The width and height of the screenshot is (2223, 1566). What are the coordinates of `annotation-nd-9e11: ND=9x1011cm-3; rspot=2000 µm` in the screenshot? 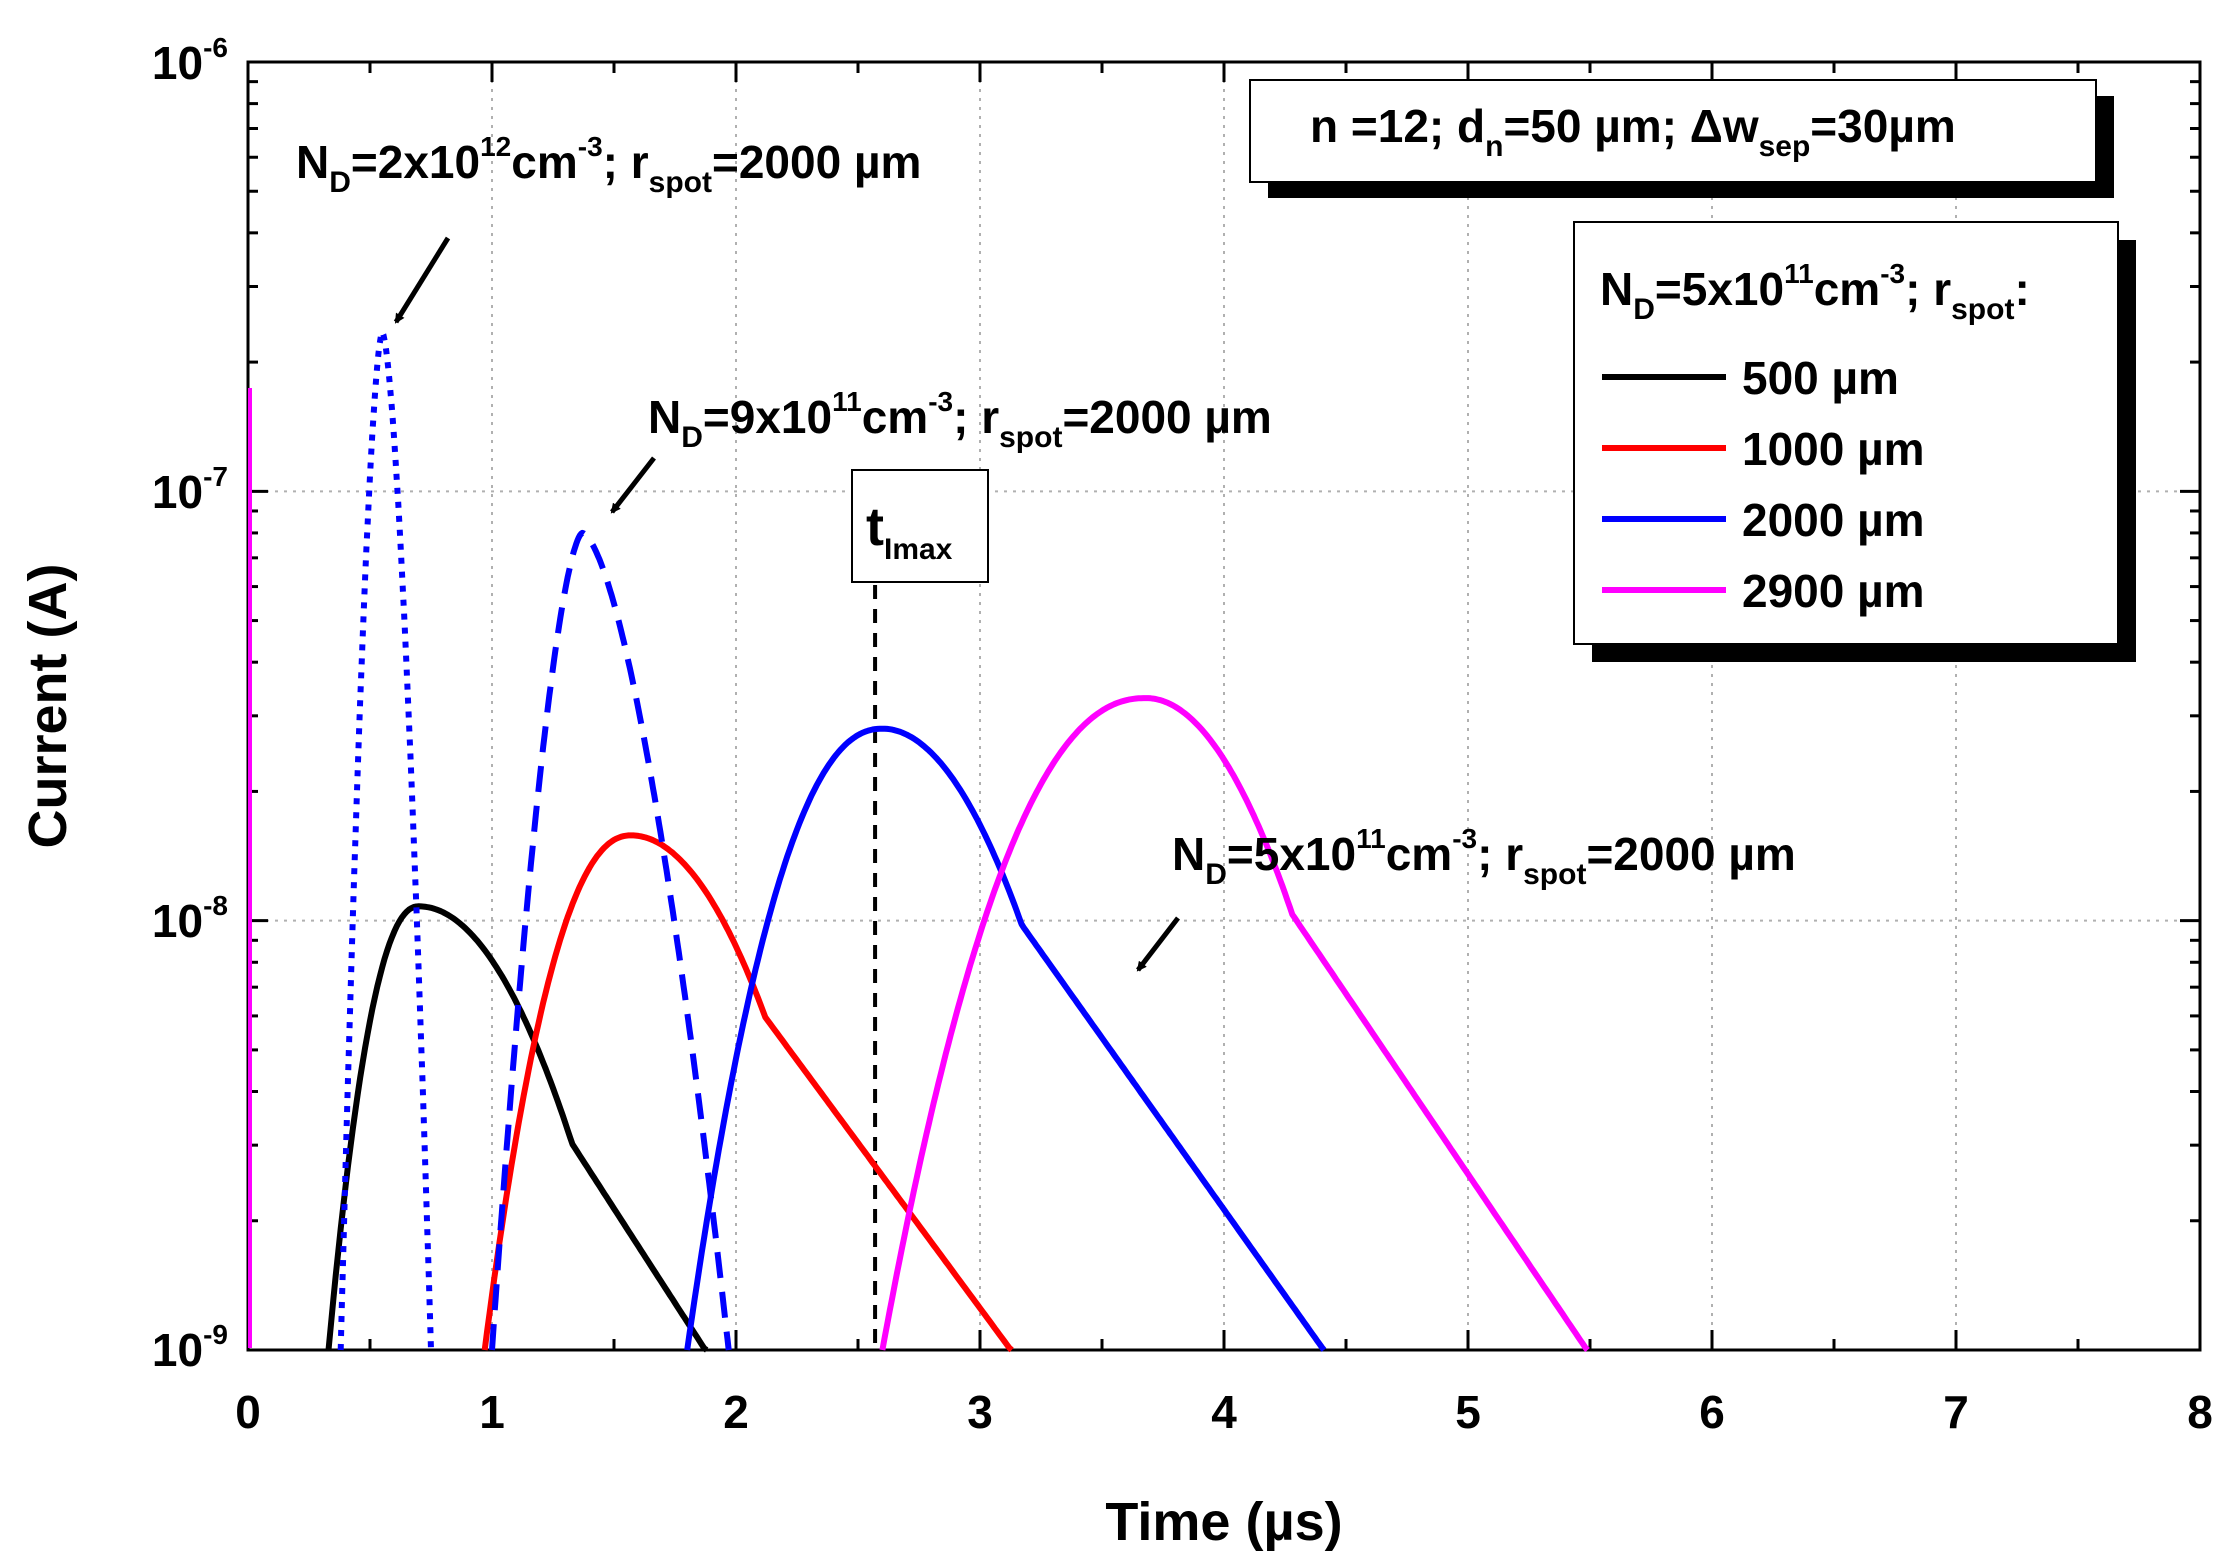 It's located at (960, 420).